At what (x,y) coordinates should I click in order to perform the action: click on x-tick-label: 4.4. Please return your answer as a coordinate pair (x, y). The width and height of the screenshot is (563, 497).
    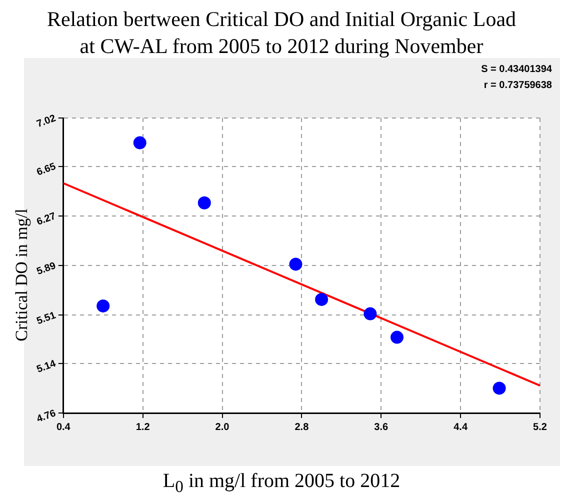
    Looking at the image, I should click on (461, 427).